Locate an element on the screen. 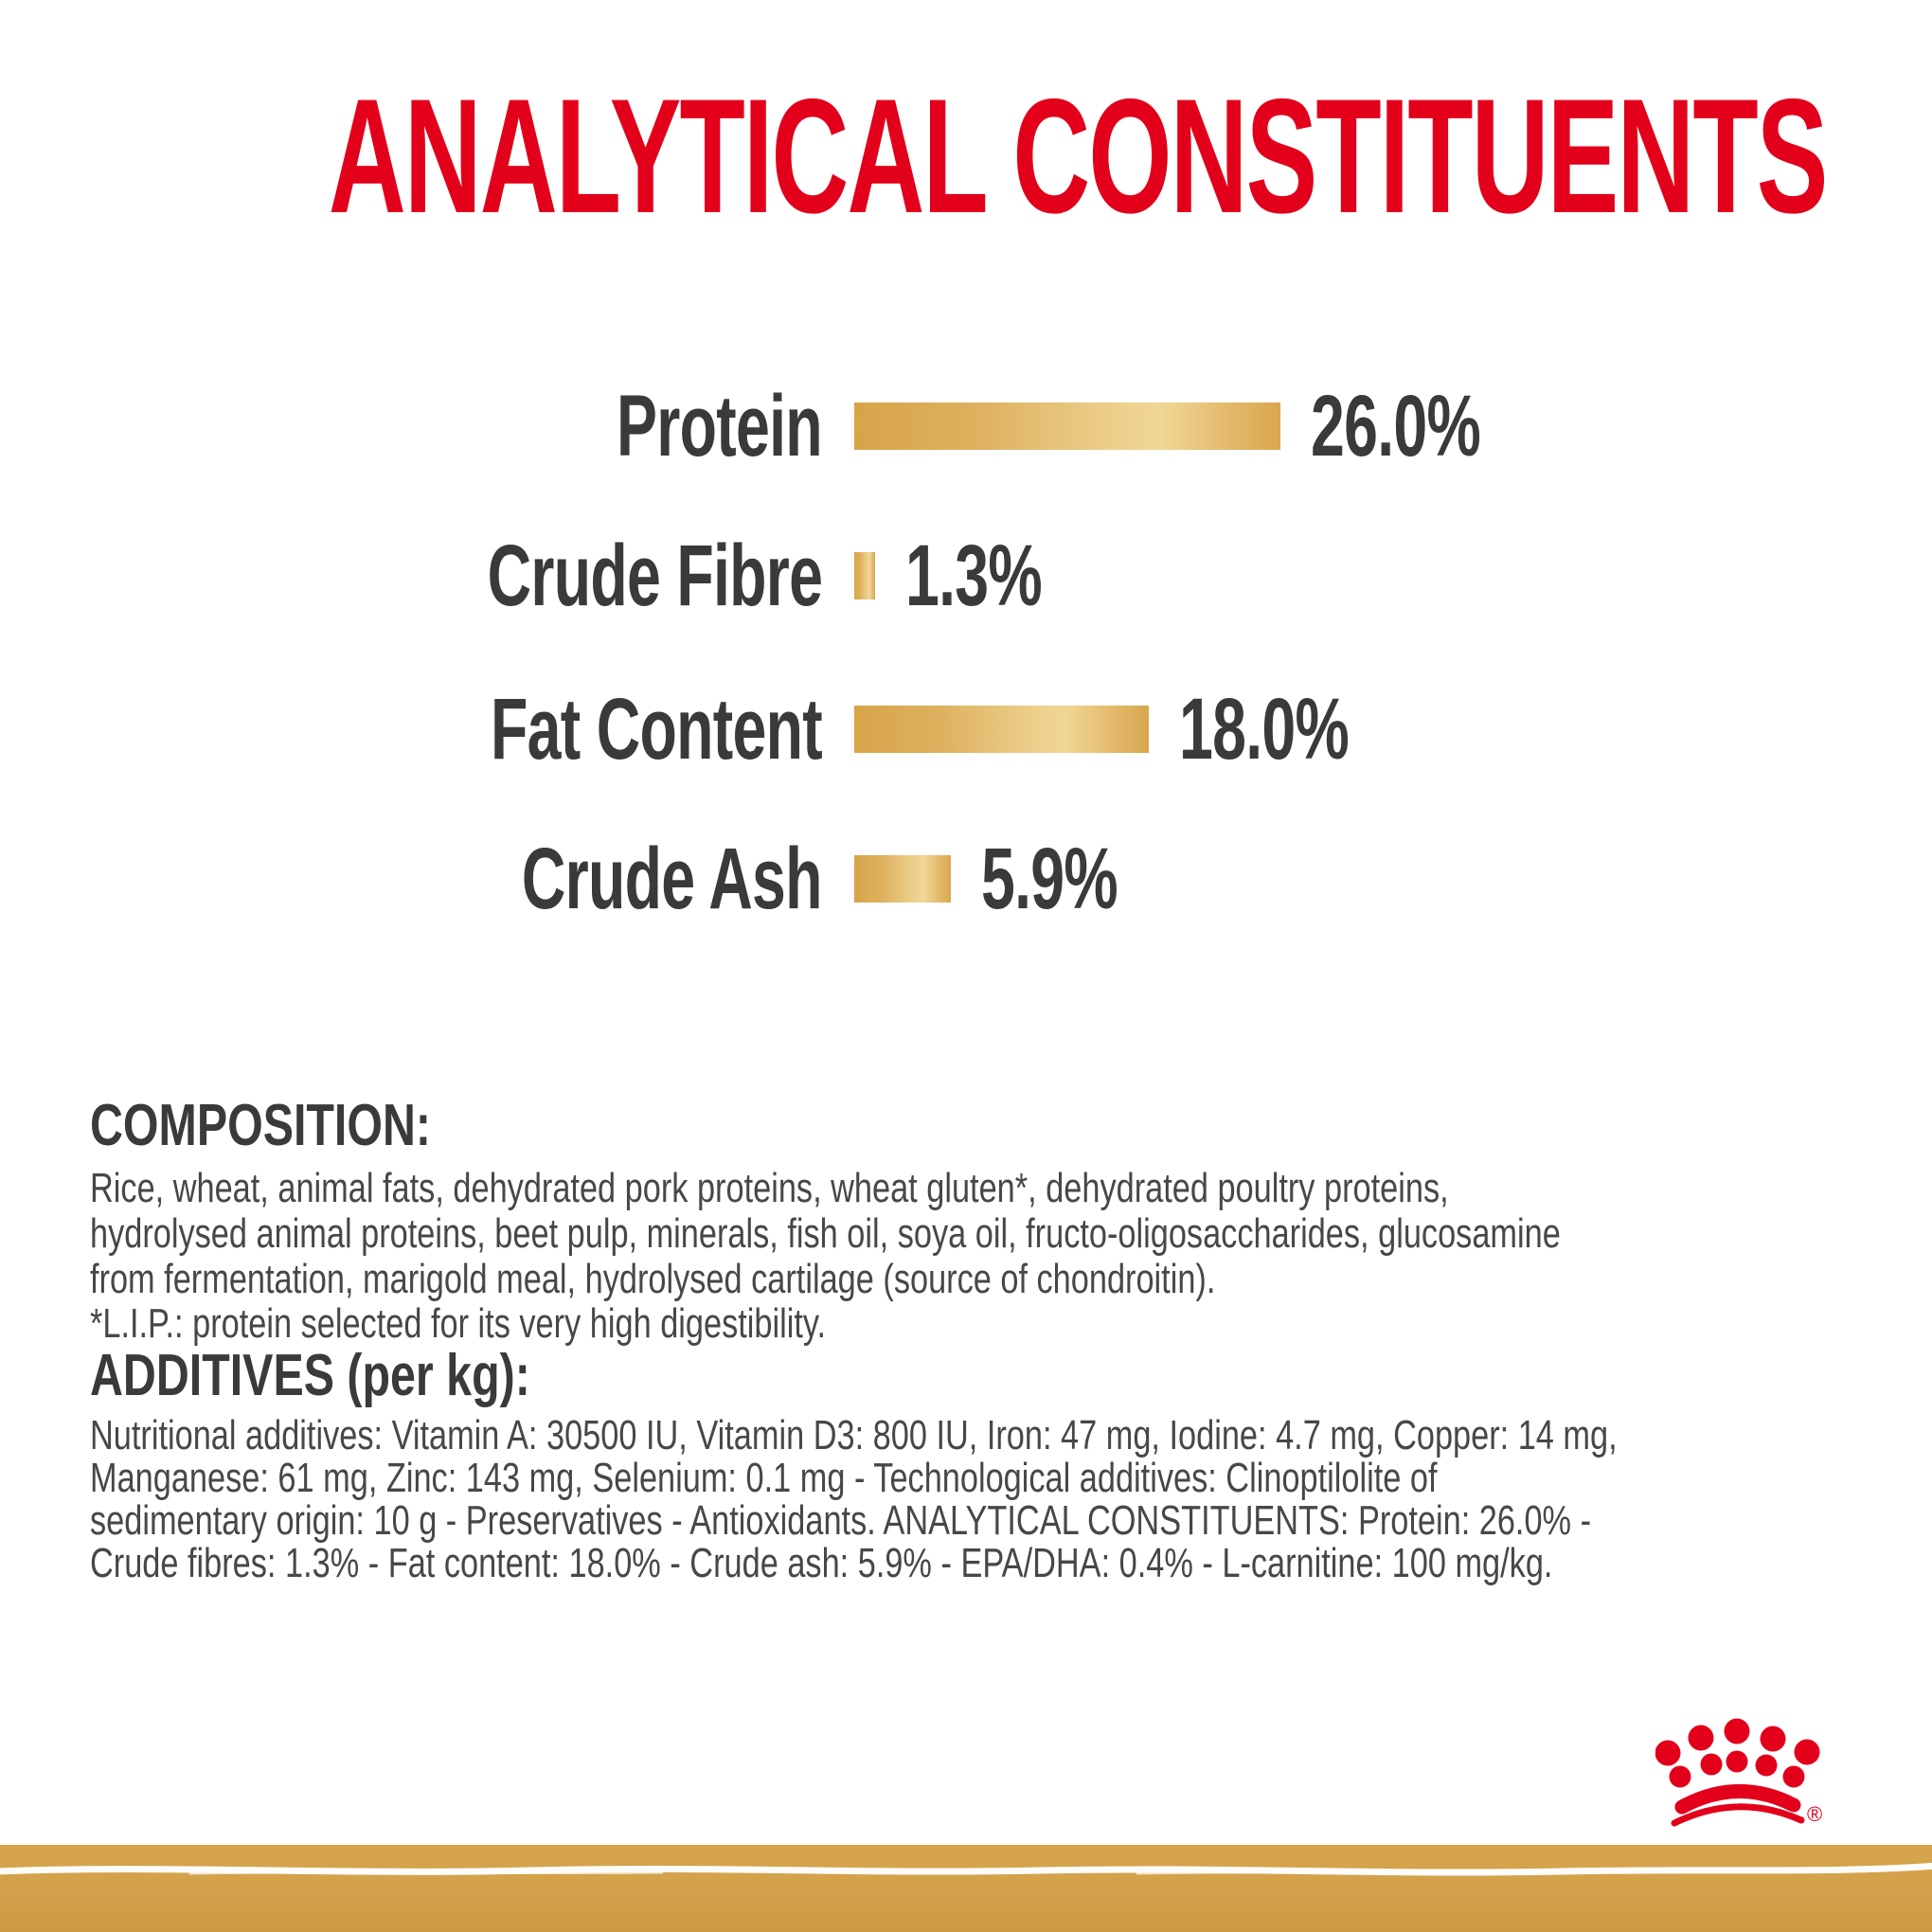 This screenshot has width=1932, height=1932. chart-row-fat-content: Fat Content 18.0% is located at coordinates (966, 729).